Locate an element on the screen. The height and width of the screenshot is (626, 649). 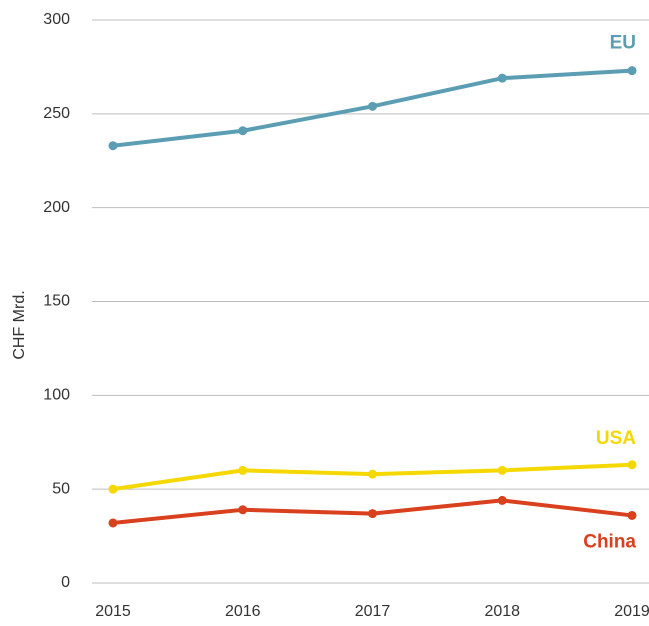
series-label: USA is located at coordinates (616, 438).